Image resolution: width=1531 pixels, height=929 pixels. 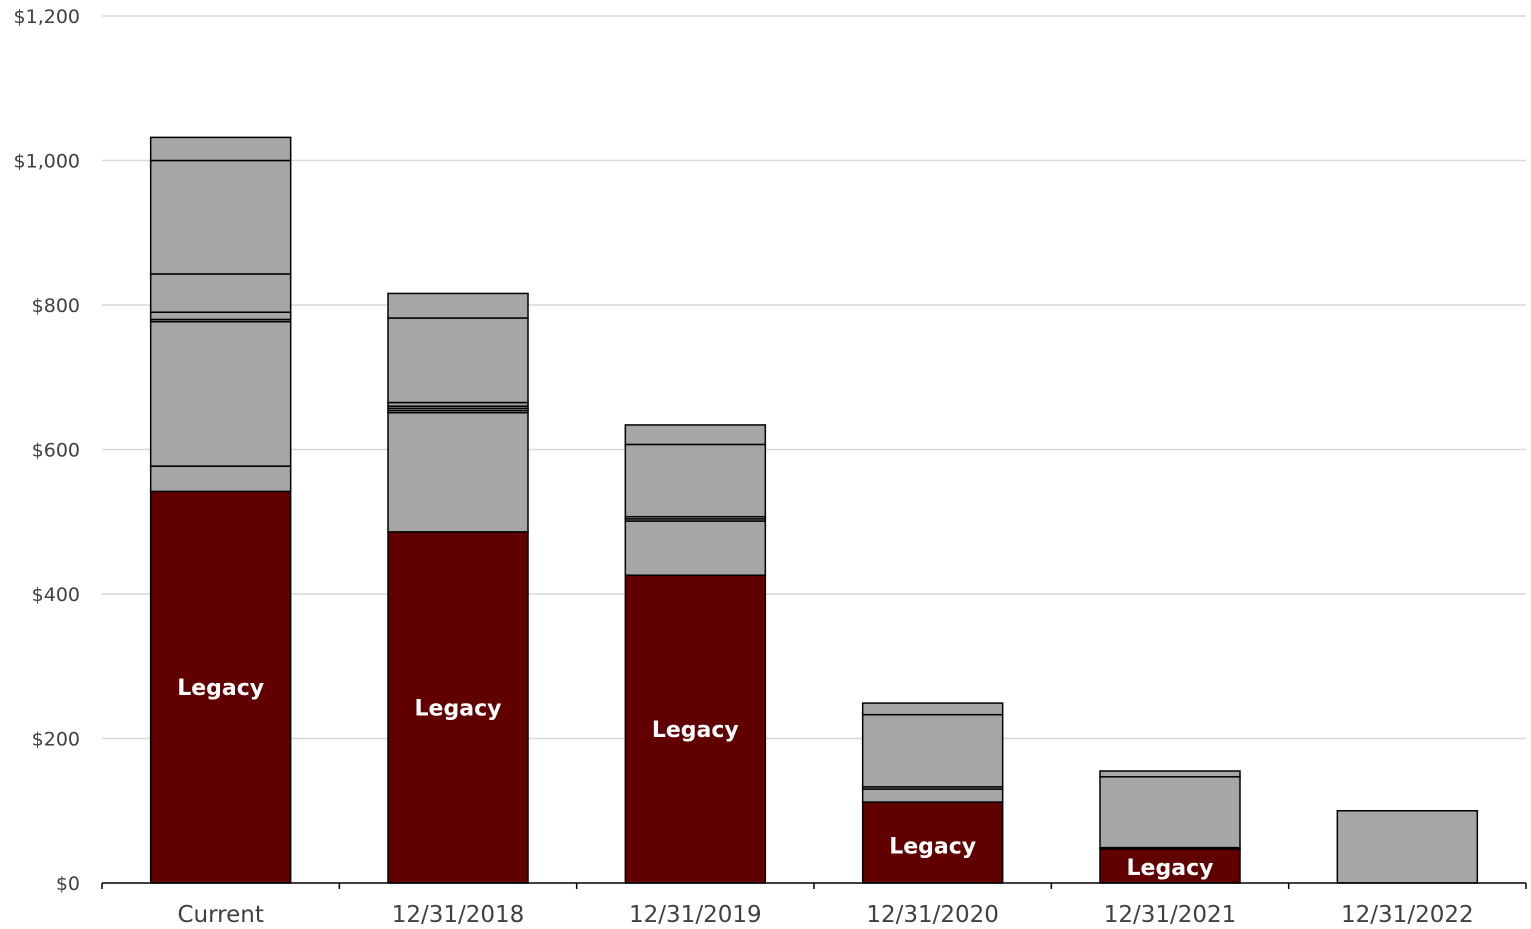 I want to click on y-axis-tick-labels: $0 $200 $400 $600 $800 $1,000 $1,200, so click(x=47, y=450).